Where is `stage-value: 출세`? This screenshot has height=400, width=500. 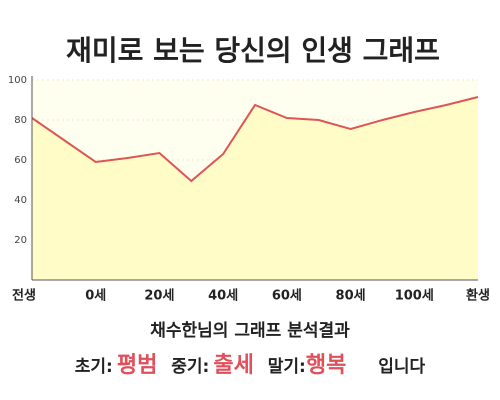
stage-value: 출세 is located at coordinates (233, 365).